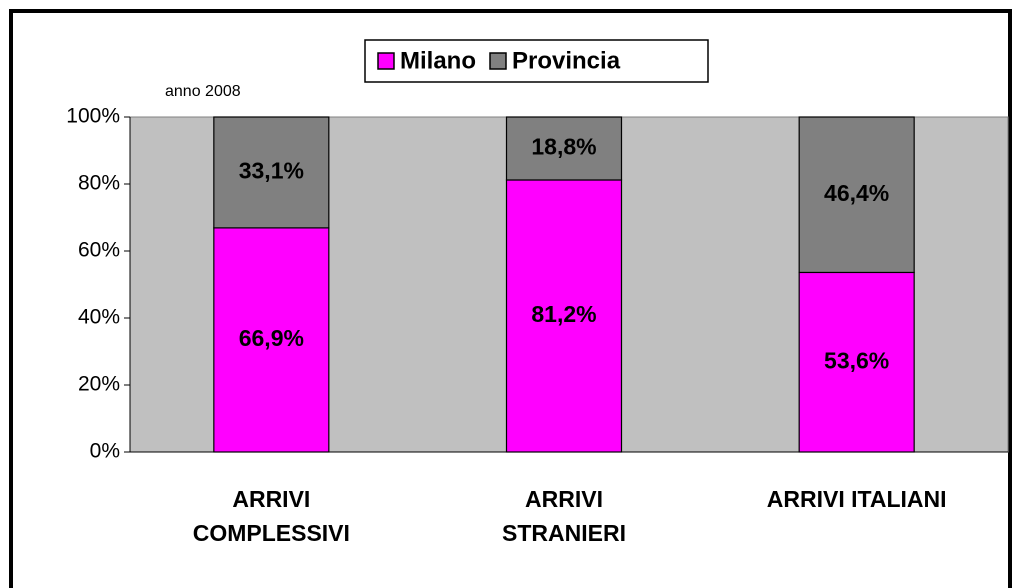 Image resolution: width=1017 pixels, height=588 pixels. I want to click on y-tick-label: 40%, so click(99, 317).